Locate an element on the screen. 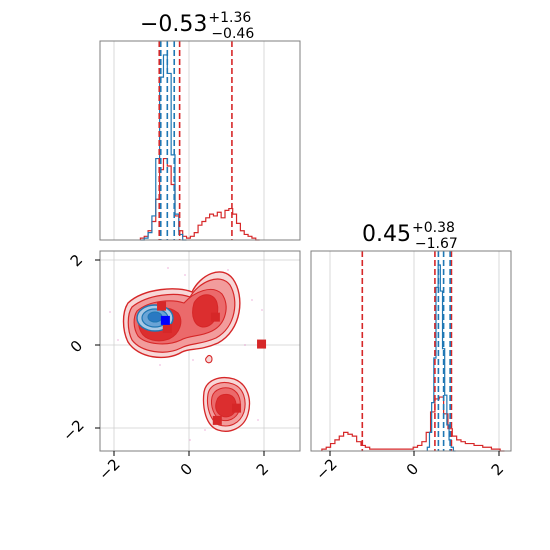  contour-lower-core is located at coordinates (226, 405).